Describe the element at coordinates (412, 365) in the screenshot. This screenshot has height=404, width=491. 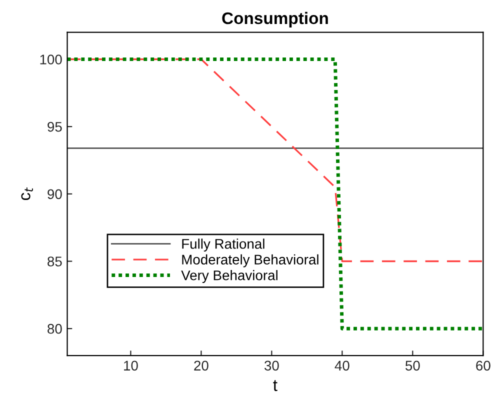
I see `x-tick-label: 50` at that location.